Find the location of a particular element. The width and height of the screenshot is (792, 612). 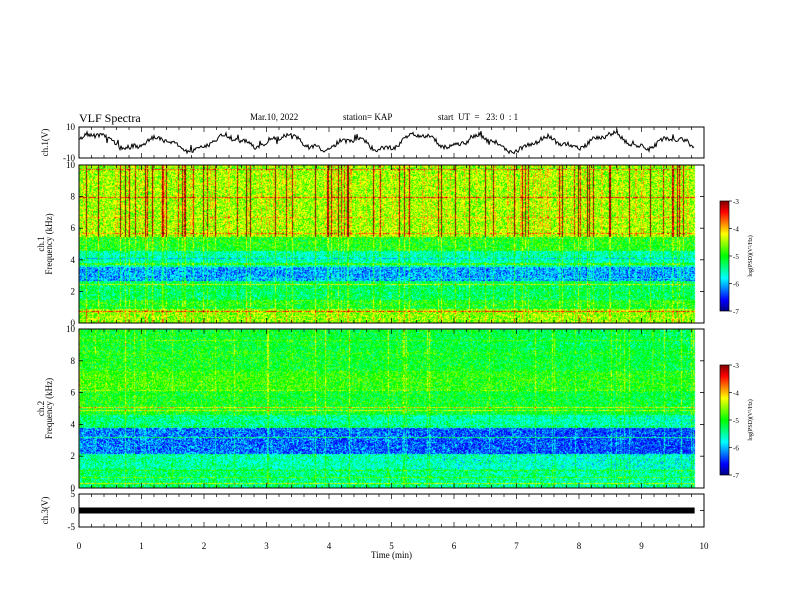

ch1-waveform-line is located at coordinates (386, 141).